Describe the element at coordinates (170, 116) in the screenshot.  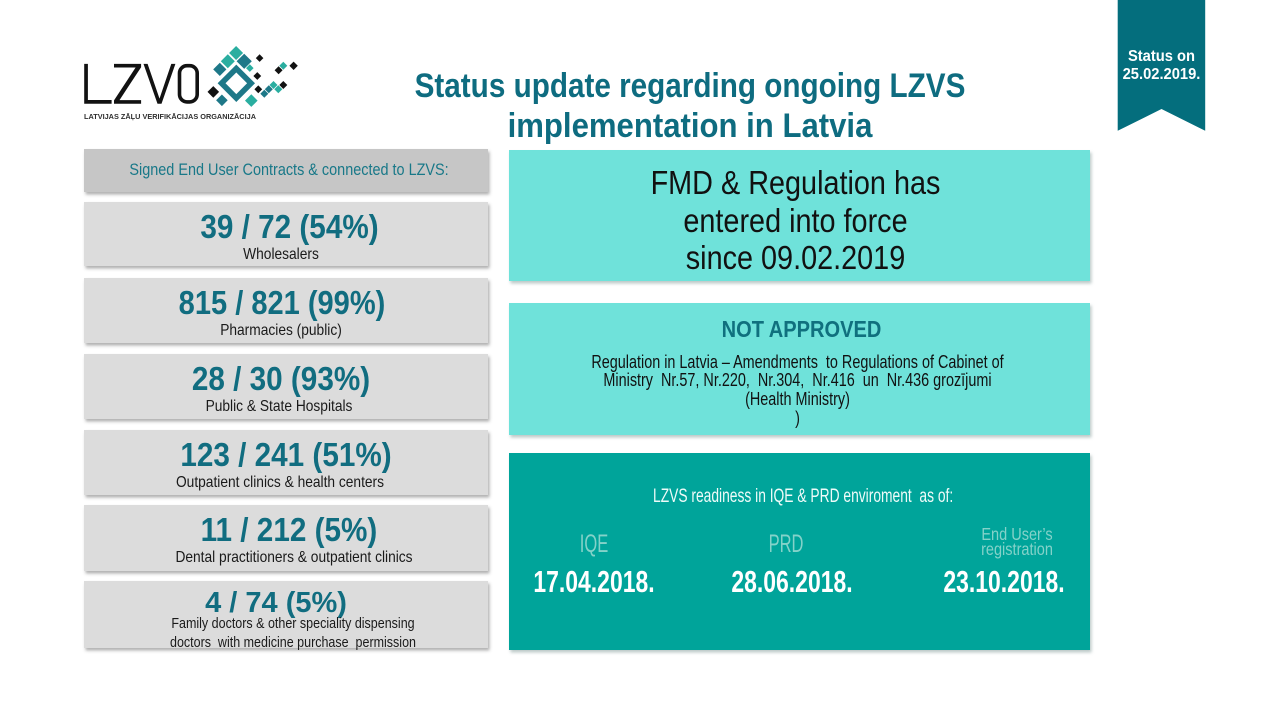
I see `svg-text:LATVIJAS ZĀĻU VERIFIKĀCIJAS OR: LATVIJAS ZĀĻU VERIFIKĀCIJAS ORGANIZĀCIJA` at that location.